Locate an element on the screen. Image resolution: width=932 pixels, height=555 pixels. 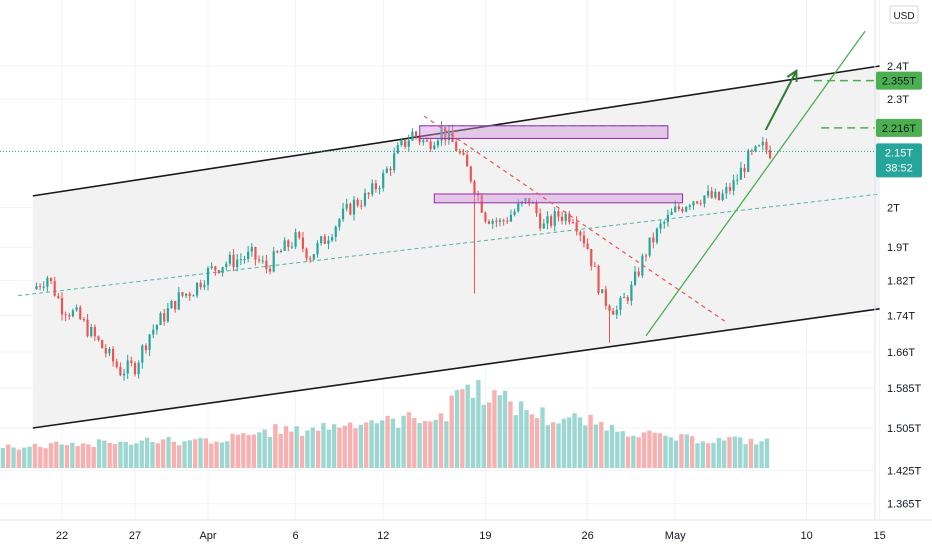
y-tick-label: 2.3T is located at coordinates (898, 100).